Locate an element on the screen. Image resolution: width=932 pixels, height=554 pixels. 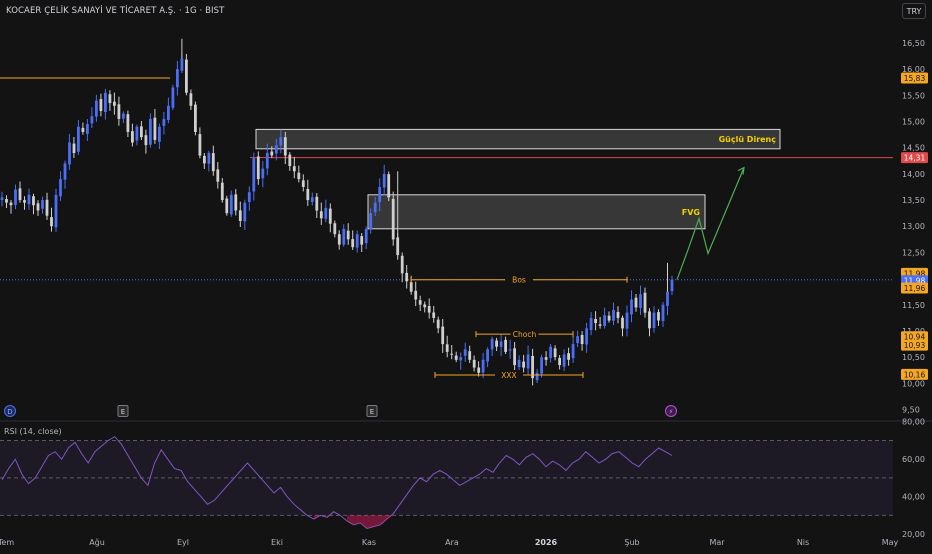
time-tick-label: Eki is located at coordinates (277, 542).